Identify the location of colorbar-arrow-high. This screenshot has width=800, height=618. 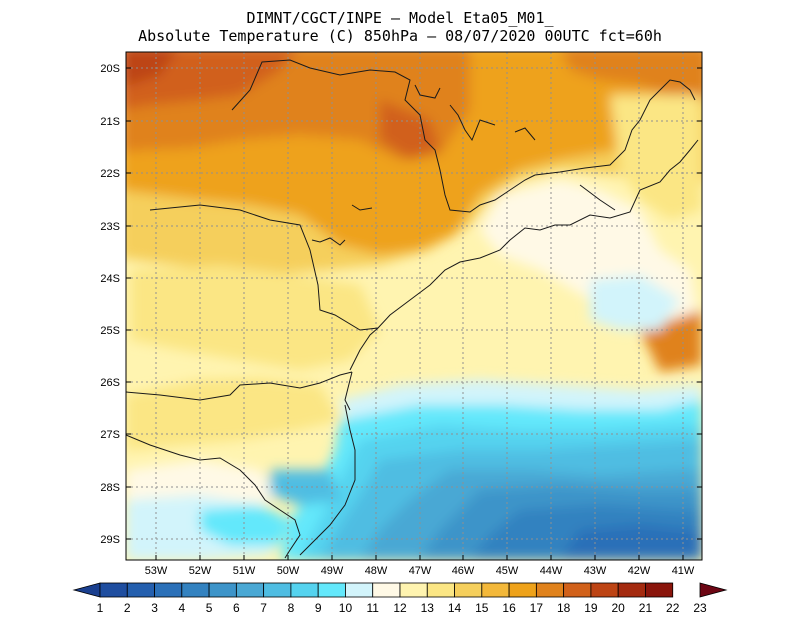
(713, 590).